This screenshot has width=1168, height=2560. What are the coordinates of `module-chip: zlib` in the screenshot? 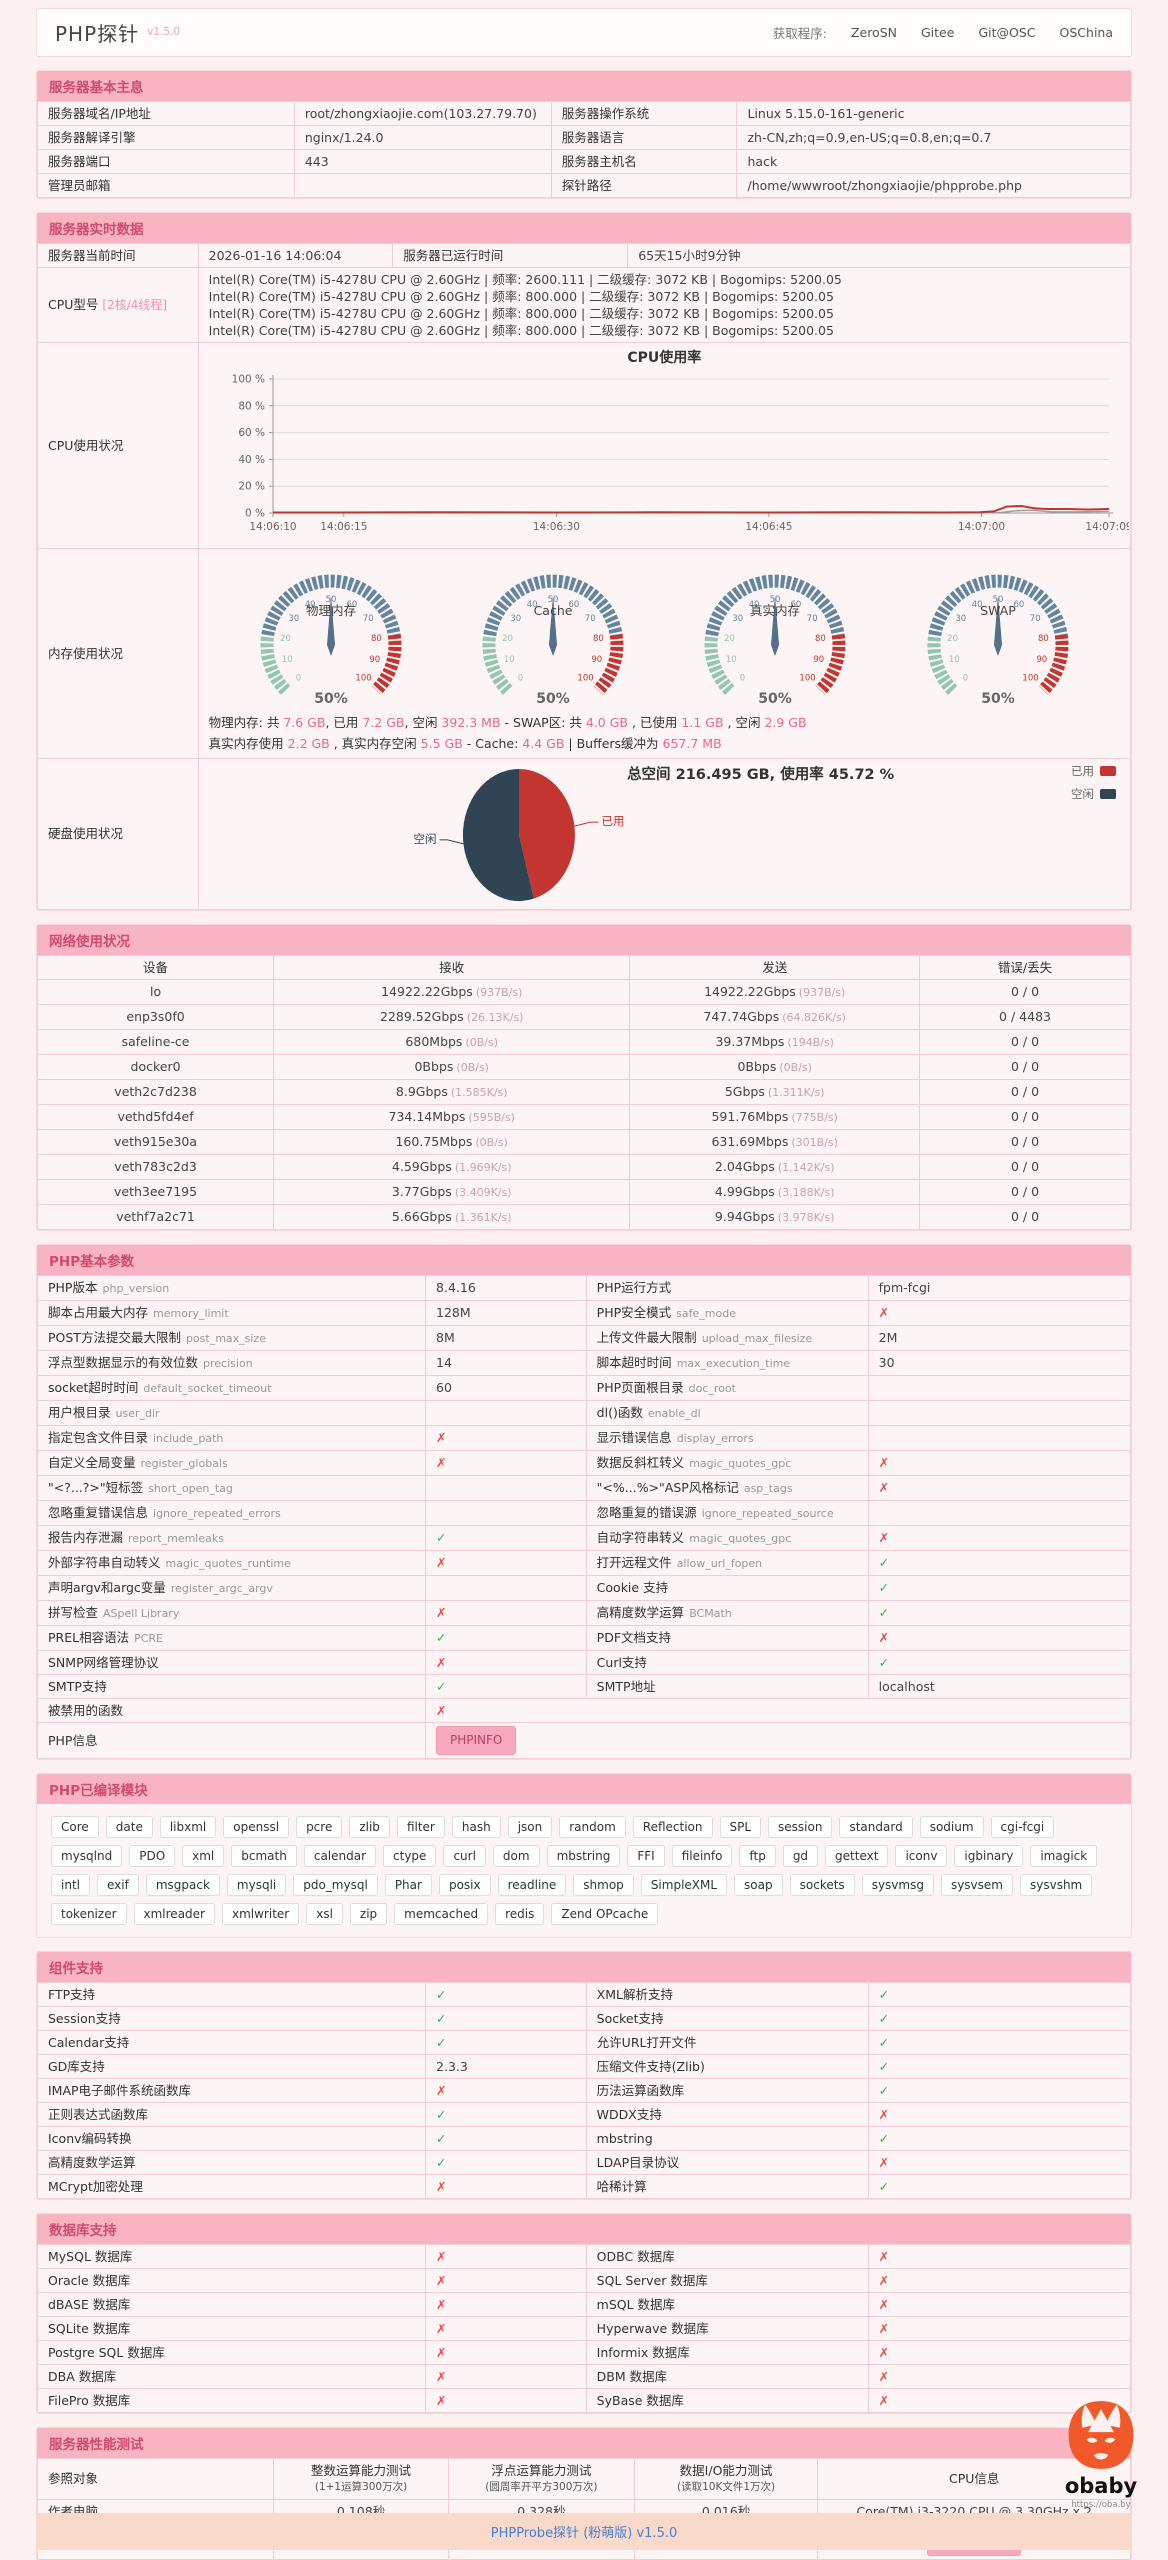 It's located at (369, 1826).